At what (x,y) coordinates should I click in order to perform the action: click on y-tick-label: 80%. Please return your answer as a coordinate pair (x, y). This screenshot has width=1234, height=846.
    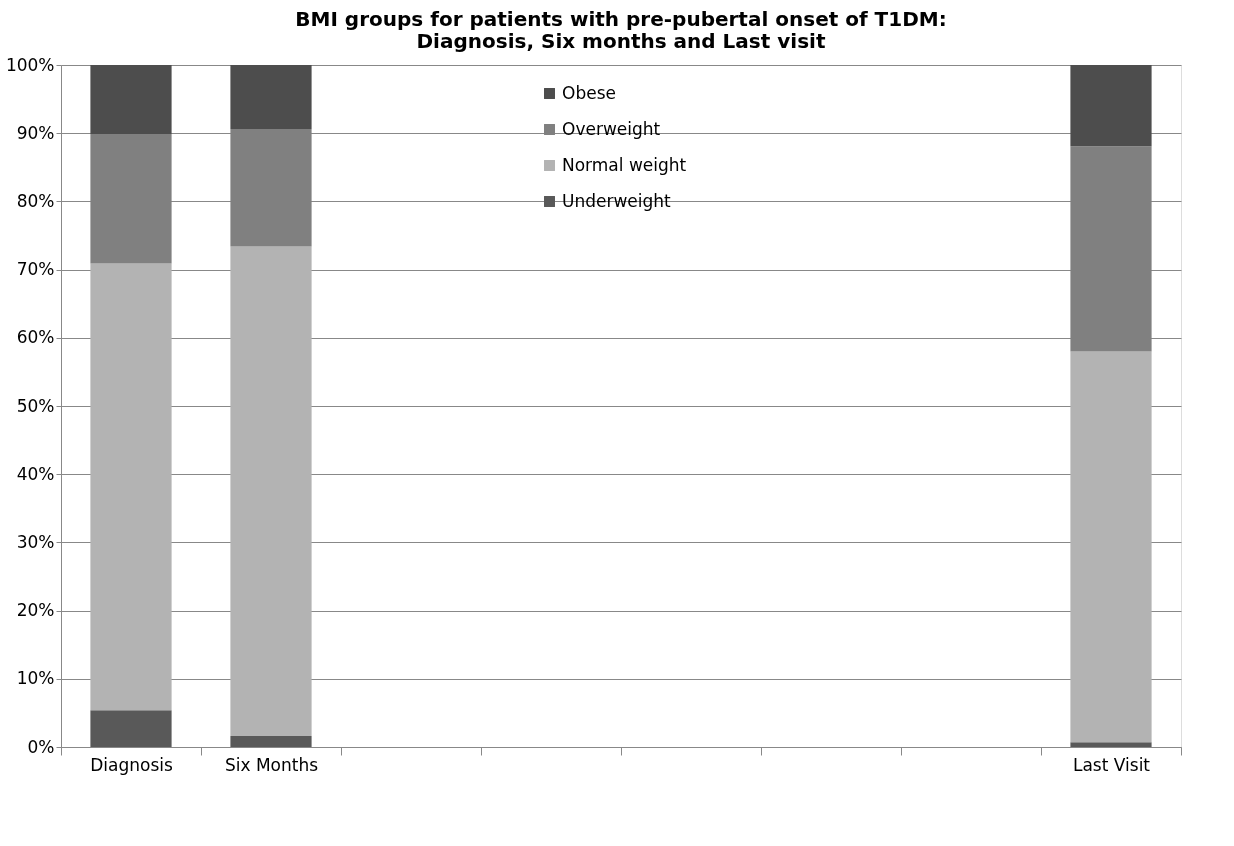
    Looking at the image, I should click on (35, 200).